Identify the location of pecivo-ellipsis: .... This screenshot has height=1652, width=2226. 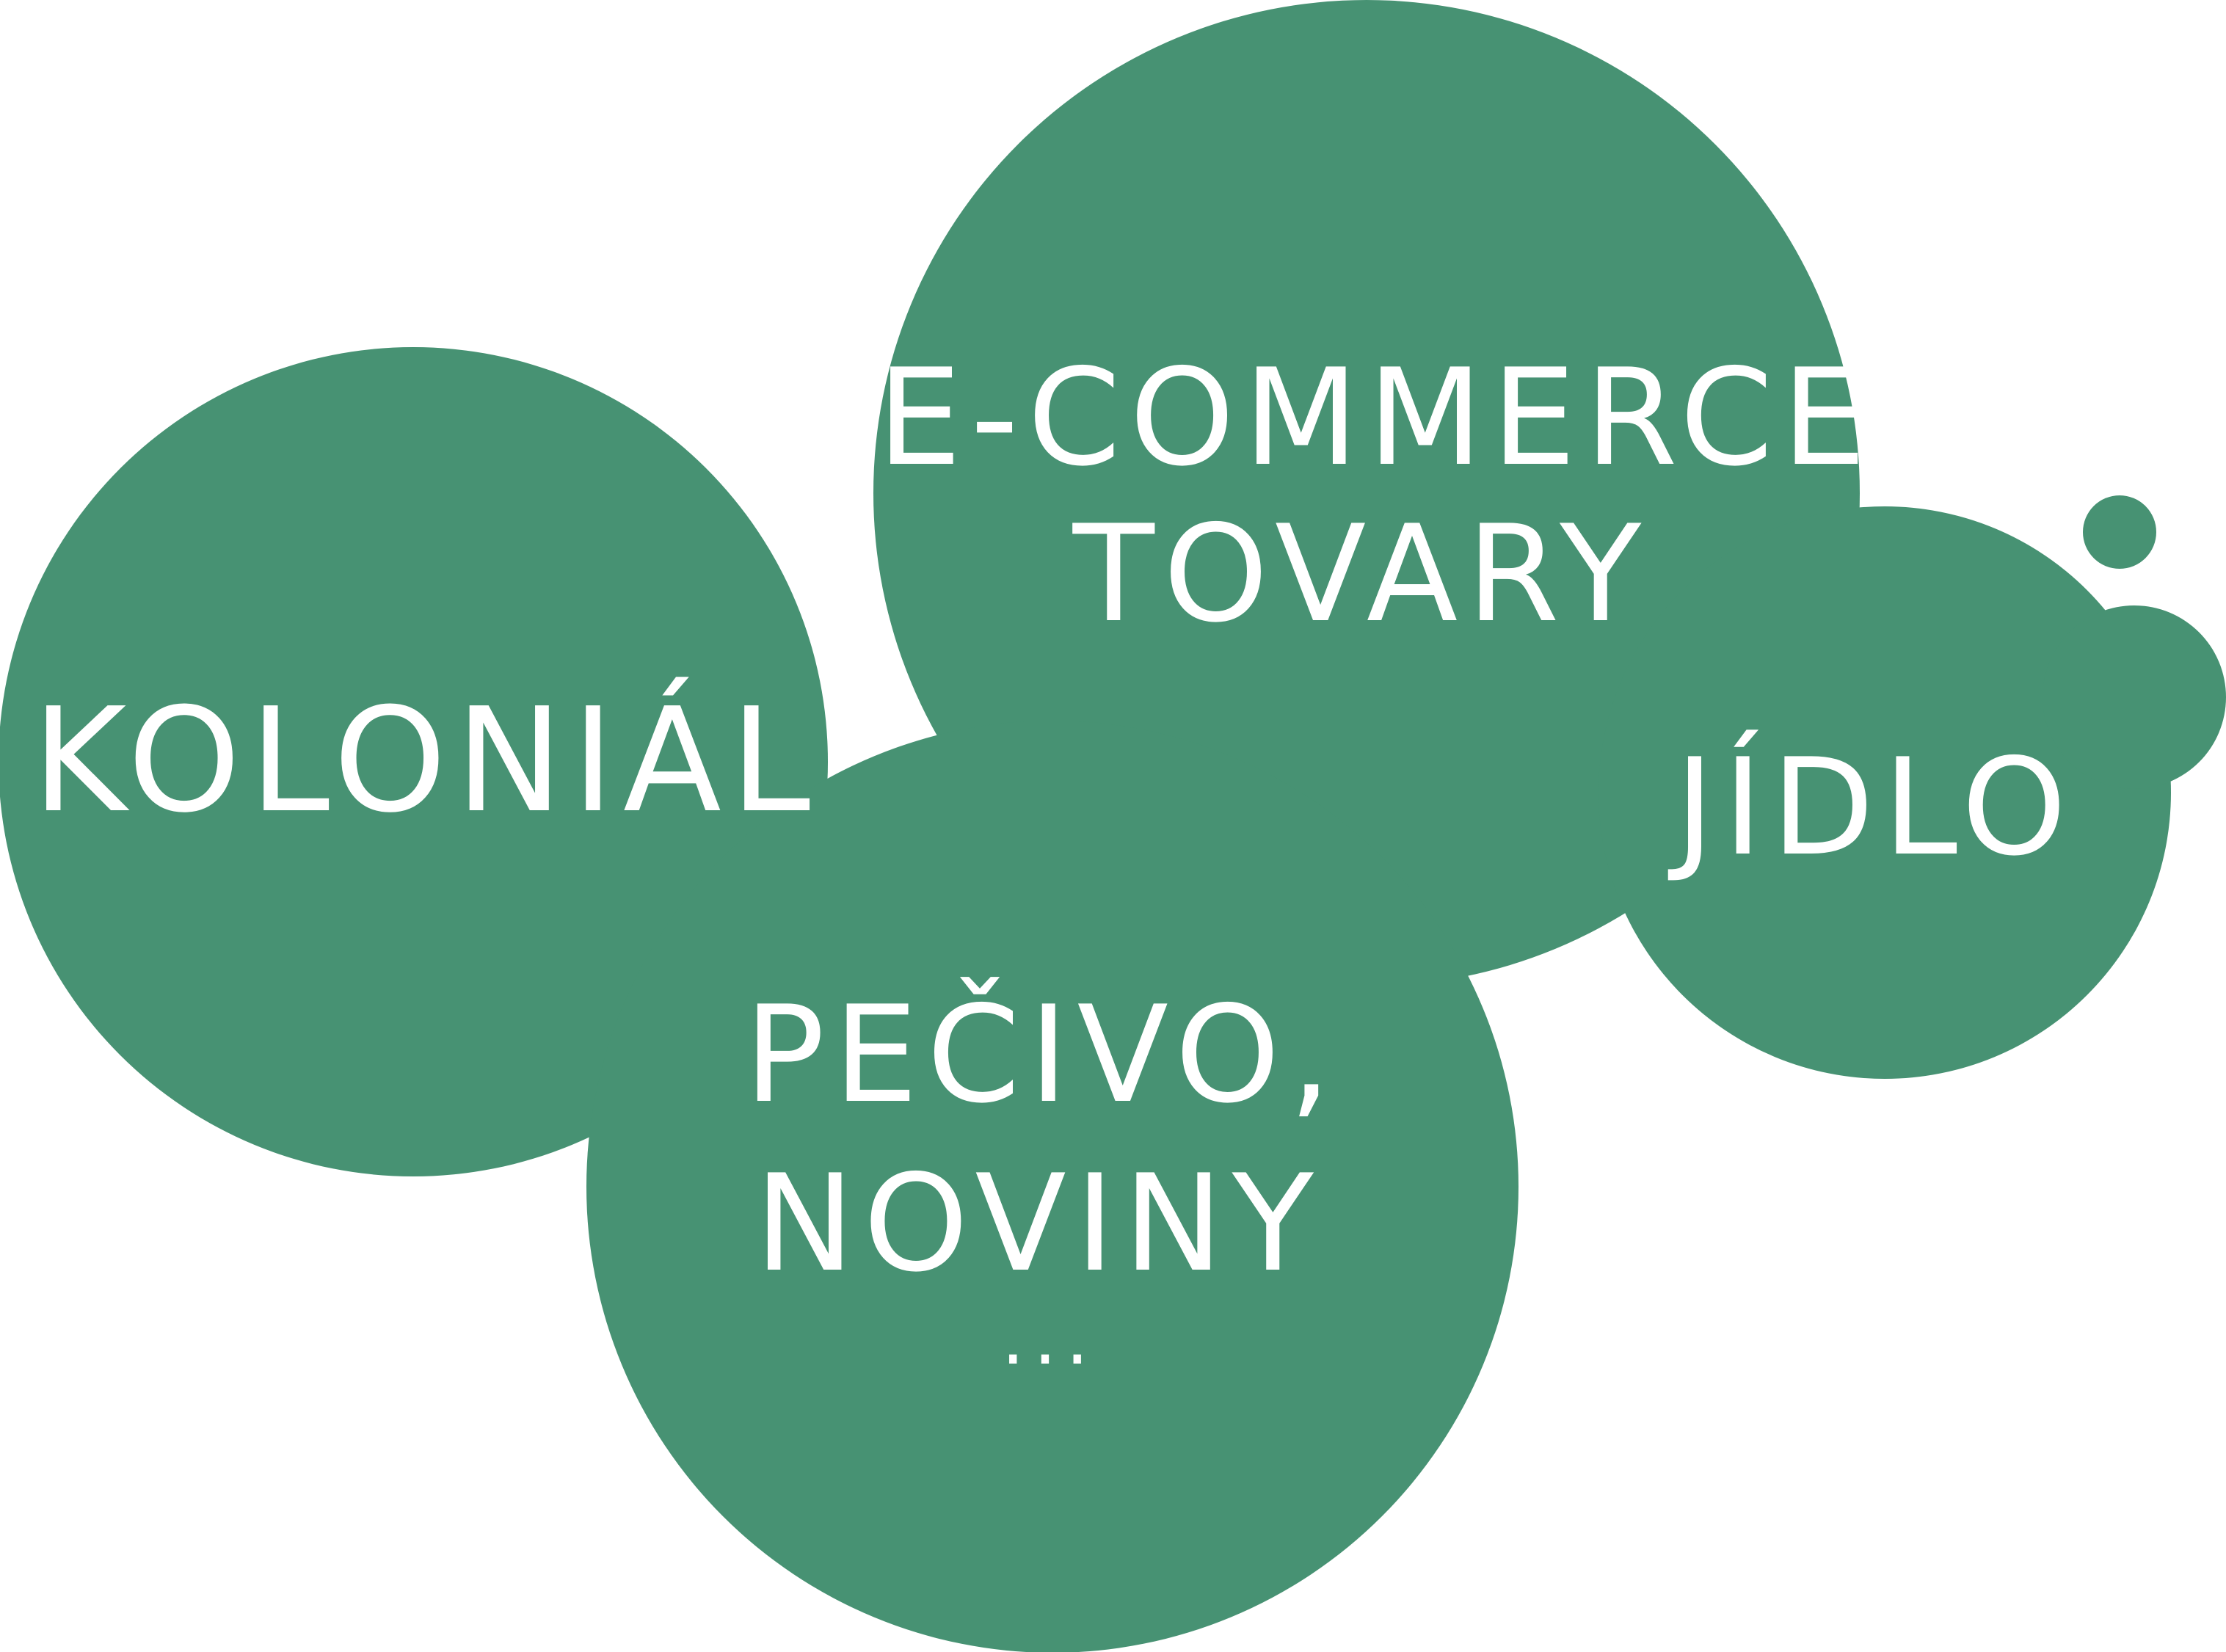
(1049, 1338).